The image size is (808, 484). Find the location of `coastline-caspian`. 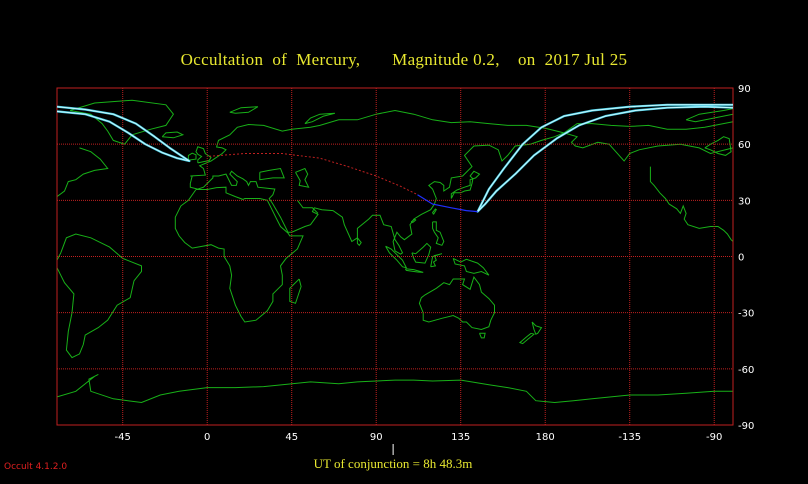

coastline-caspian is located at coordinates (302, 177).